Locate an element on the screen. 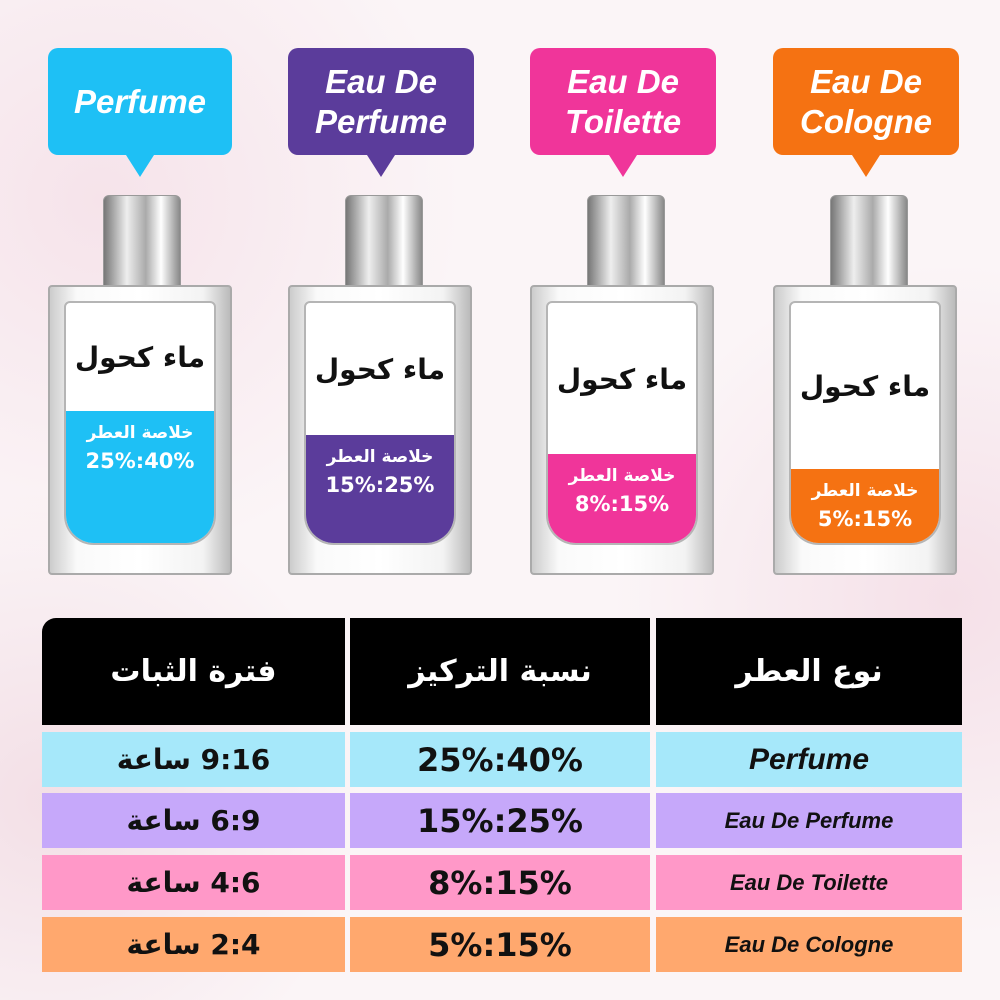  liquid-fill: خلاصة العطر 25%:40% is located at coordinates (140, 477).